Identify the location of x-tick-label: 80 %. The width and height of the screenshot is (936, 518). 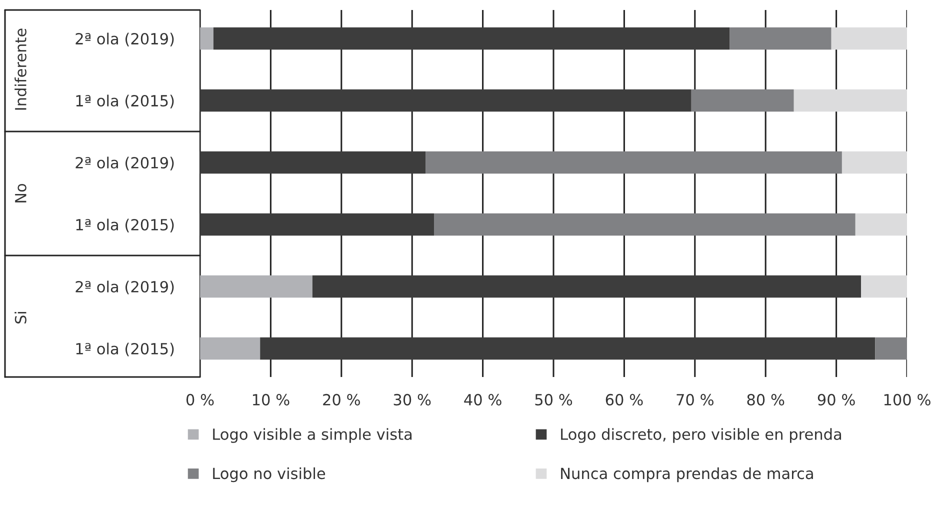
(765, 400).